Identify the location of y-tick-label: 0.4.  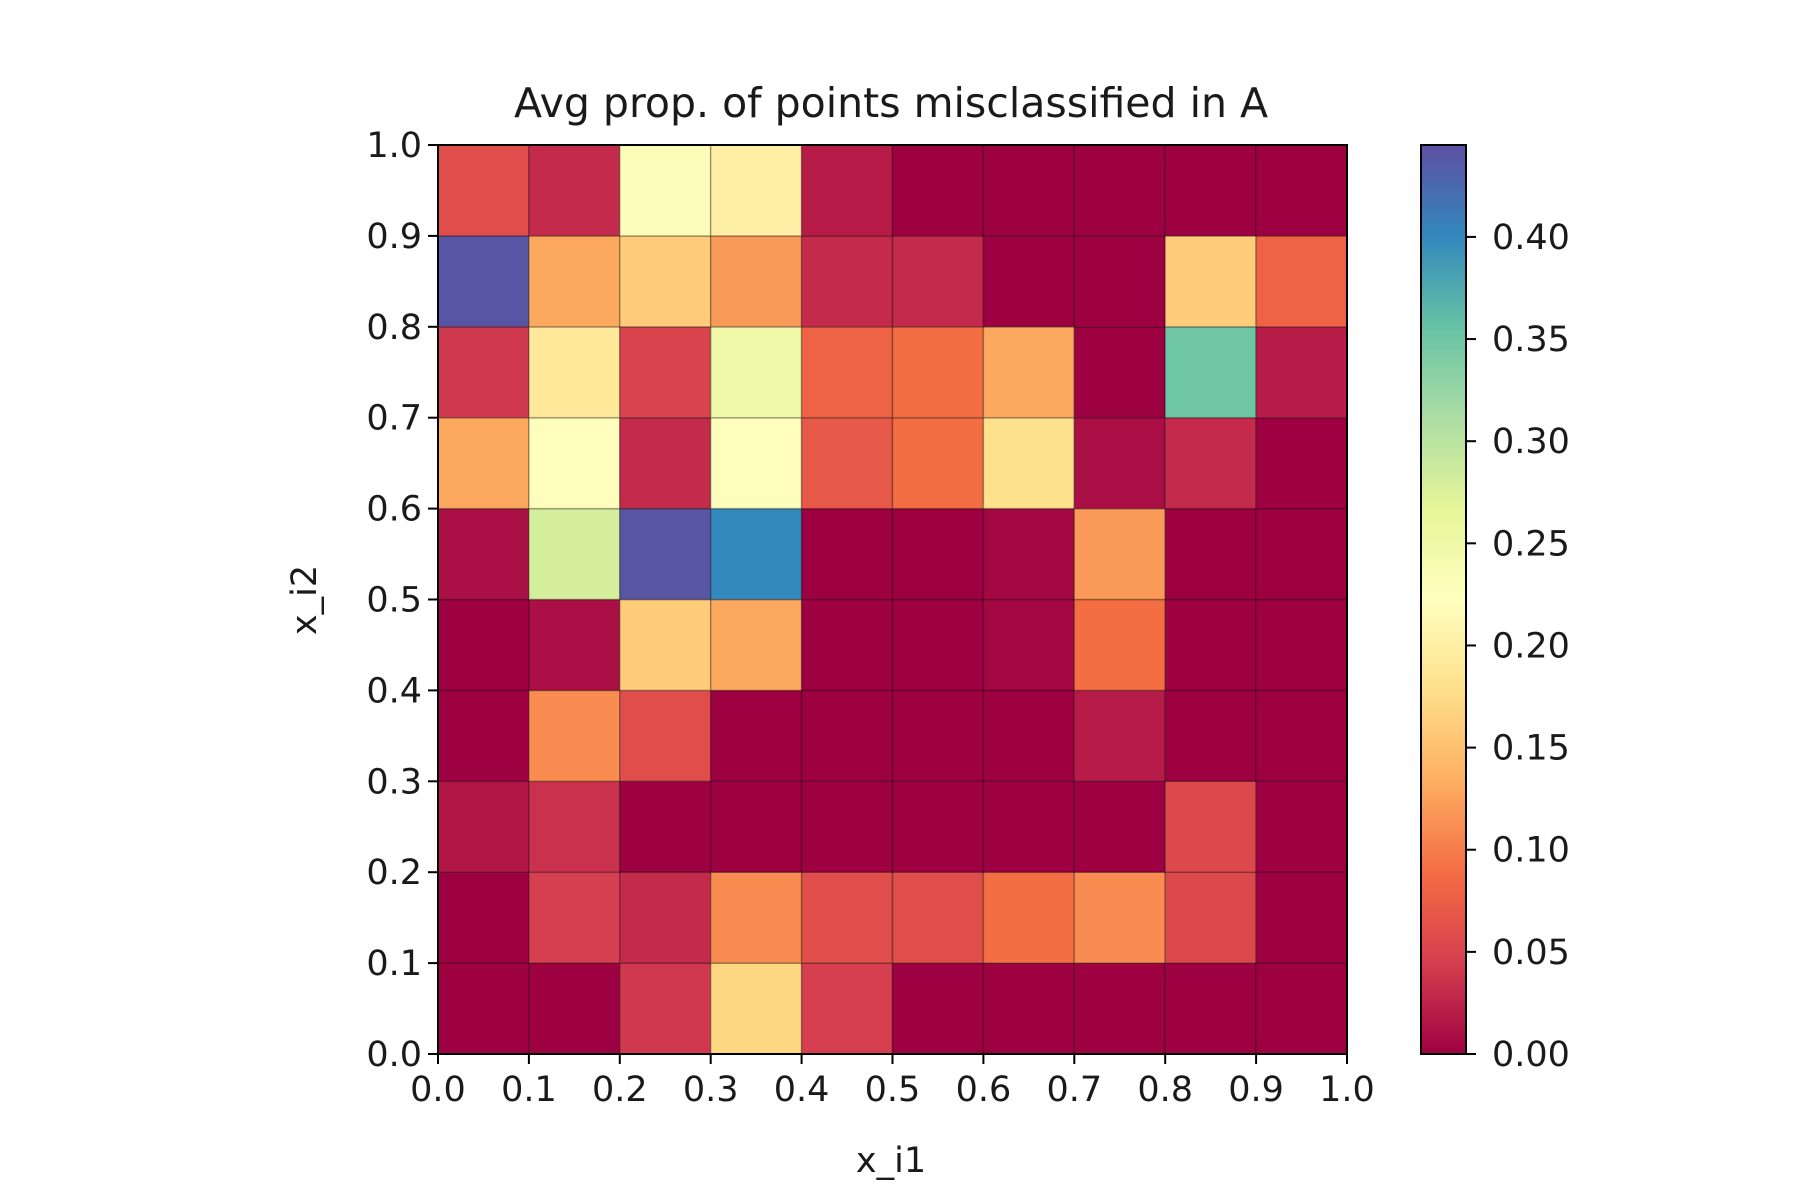
(394, 691).